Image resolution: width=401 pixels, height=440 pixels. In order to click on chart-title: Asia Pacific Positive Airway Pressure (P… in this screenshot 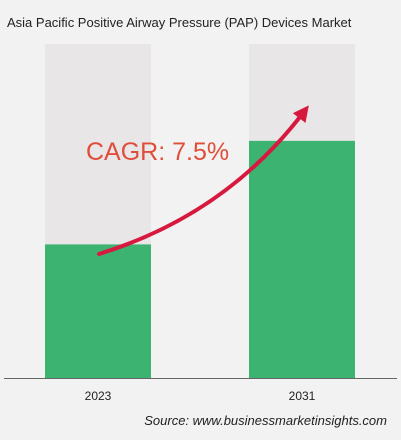, I will do `click(179, 22)`.